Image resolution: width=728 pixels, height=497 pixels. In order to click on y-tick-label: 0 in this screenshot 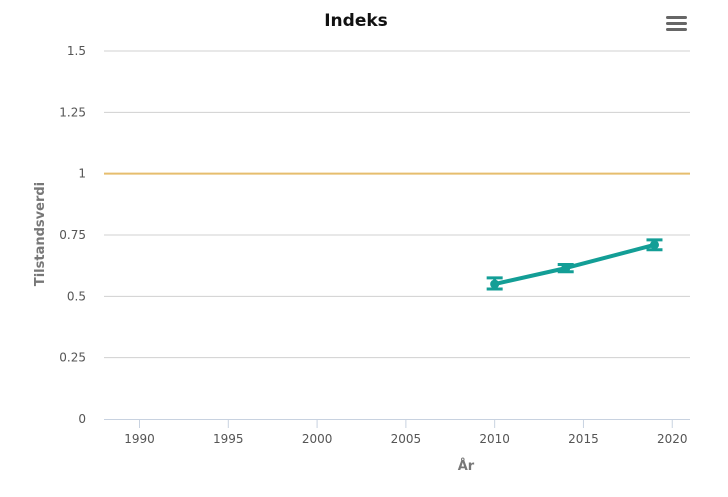, I will do `click(82, 419)`.